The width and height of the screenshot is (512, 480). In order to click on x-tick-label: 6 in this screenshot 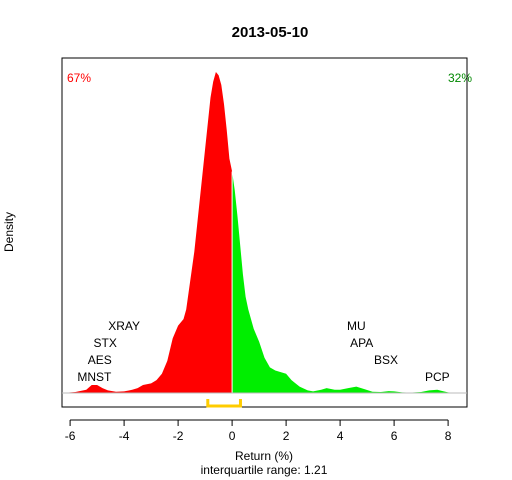, I will do `click(394, 436)`.